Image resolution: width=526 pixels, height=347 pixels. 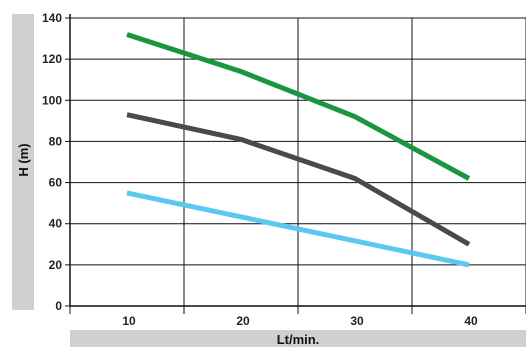 I want to click on y-tick-label: 100, so click(x=52, y=100).